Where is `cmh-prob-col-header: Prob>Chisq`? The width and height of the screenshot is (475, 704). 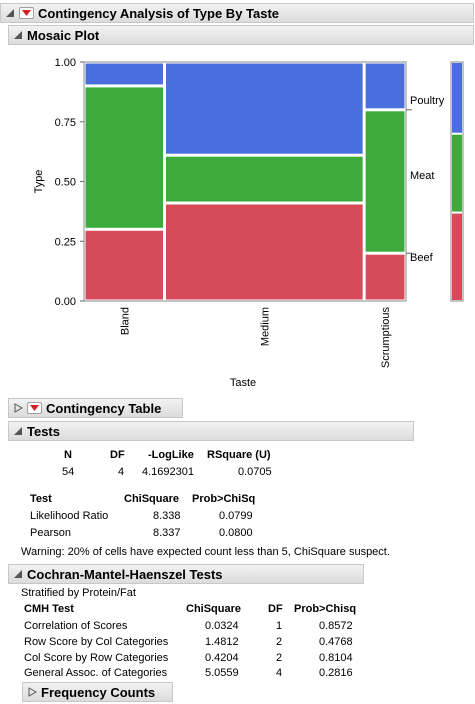
cmh-prob-col-header: Prob>Chisq is located at coordinates (325, 609).